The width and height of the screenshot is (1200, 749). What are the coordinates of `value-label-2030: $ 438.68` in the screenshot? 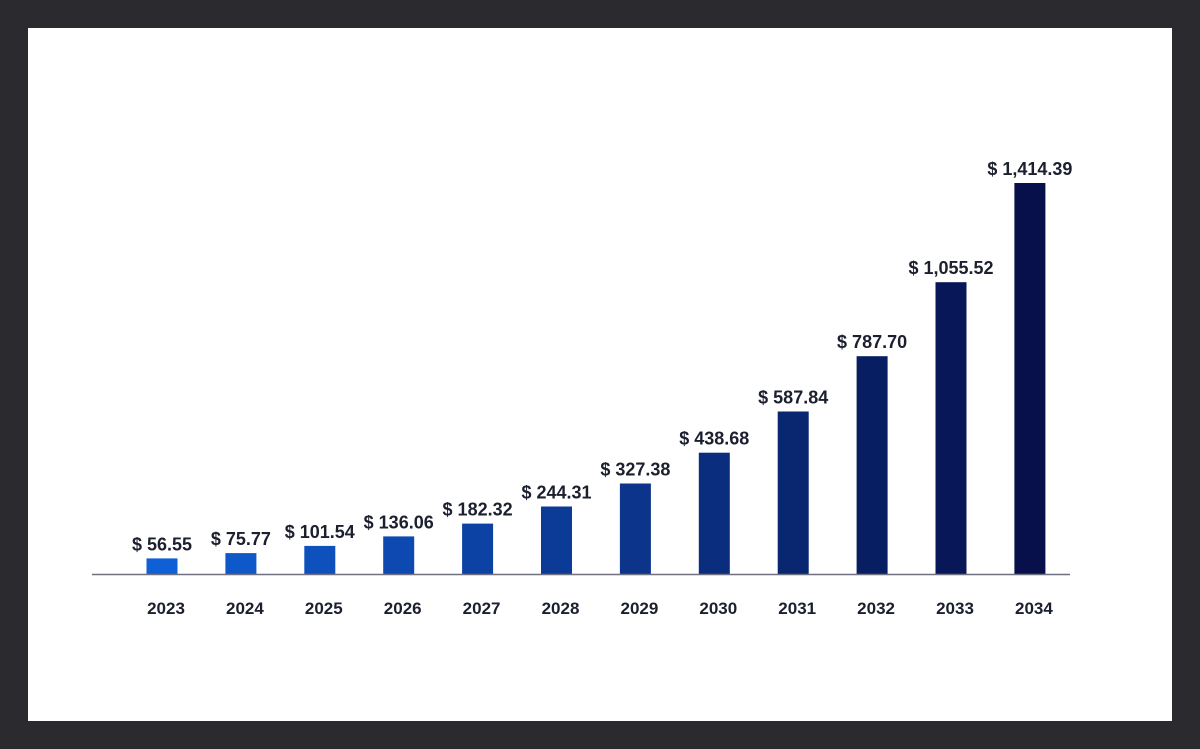 It's located at (714, 439).